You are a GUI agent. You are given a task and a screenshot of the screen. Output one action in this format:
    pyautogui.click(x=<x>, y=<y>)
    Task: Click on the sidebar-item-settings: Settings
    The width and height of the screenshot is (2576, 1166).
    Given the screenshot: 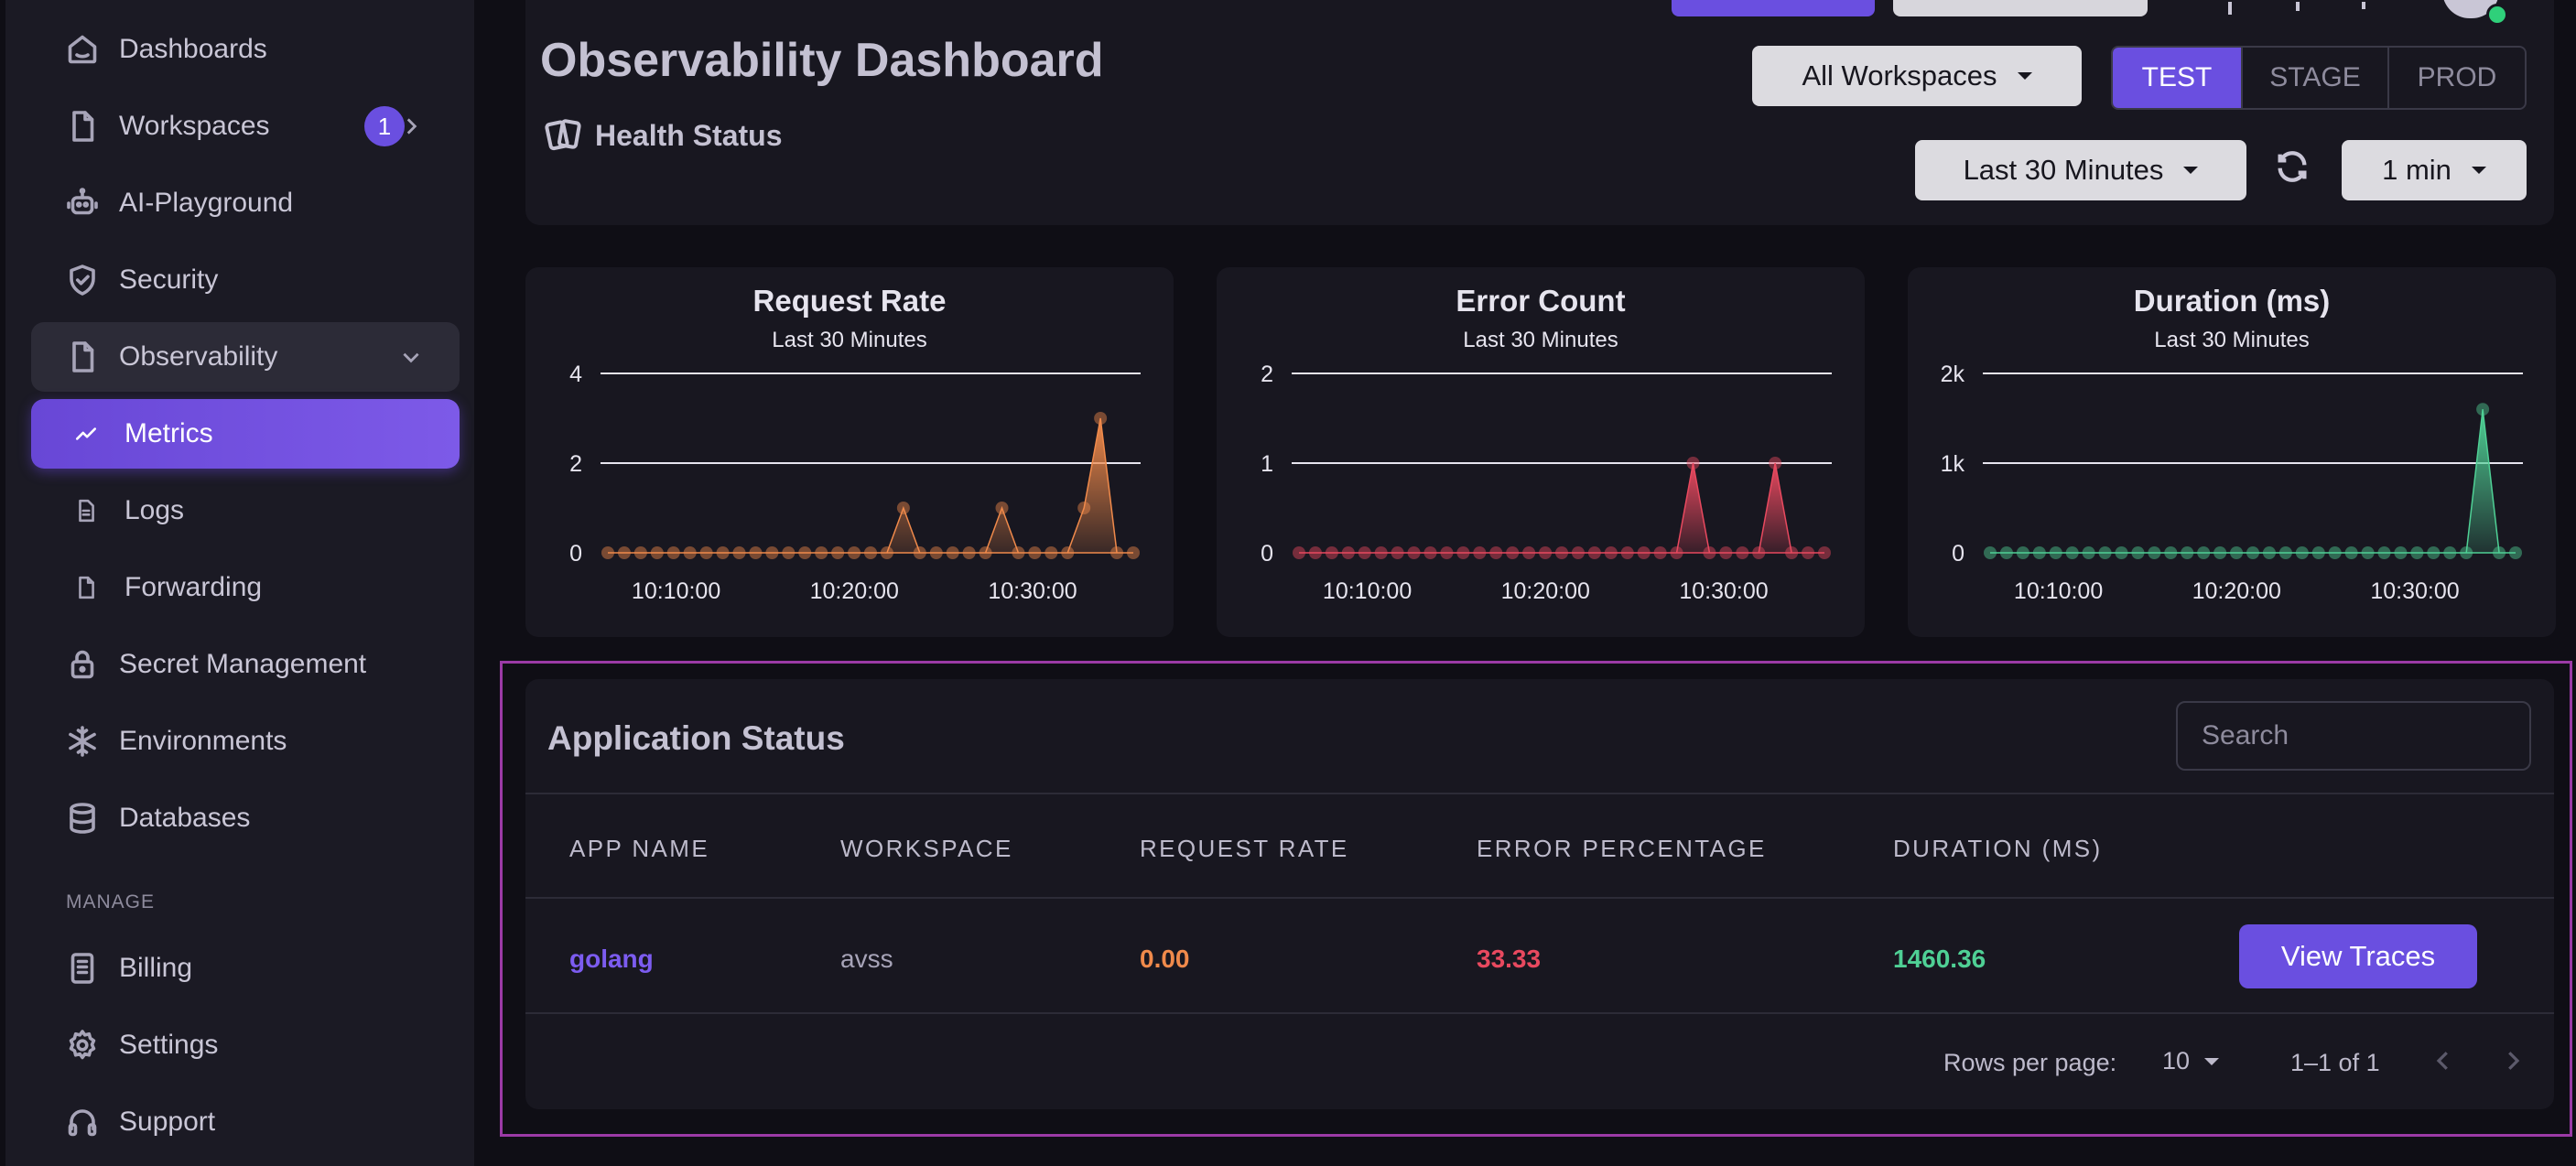 What is the action you would take?
    pyautogui.click(x=246, y=1045)
    